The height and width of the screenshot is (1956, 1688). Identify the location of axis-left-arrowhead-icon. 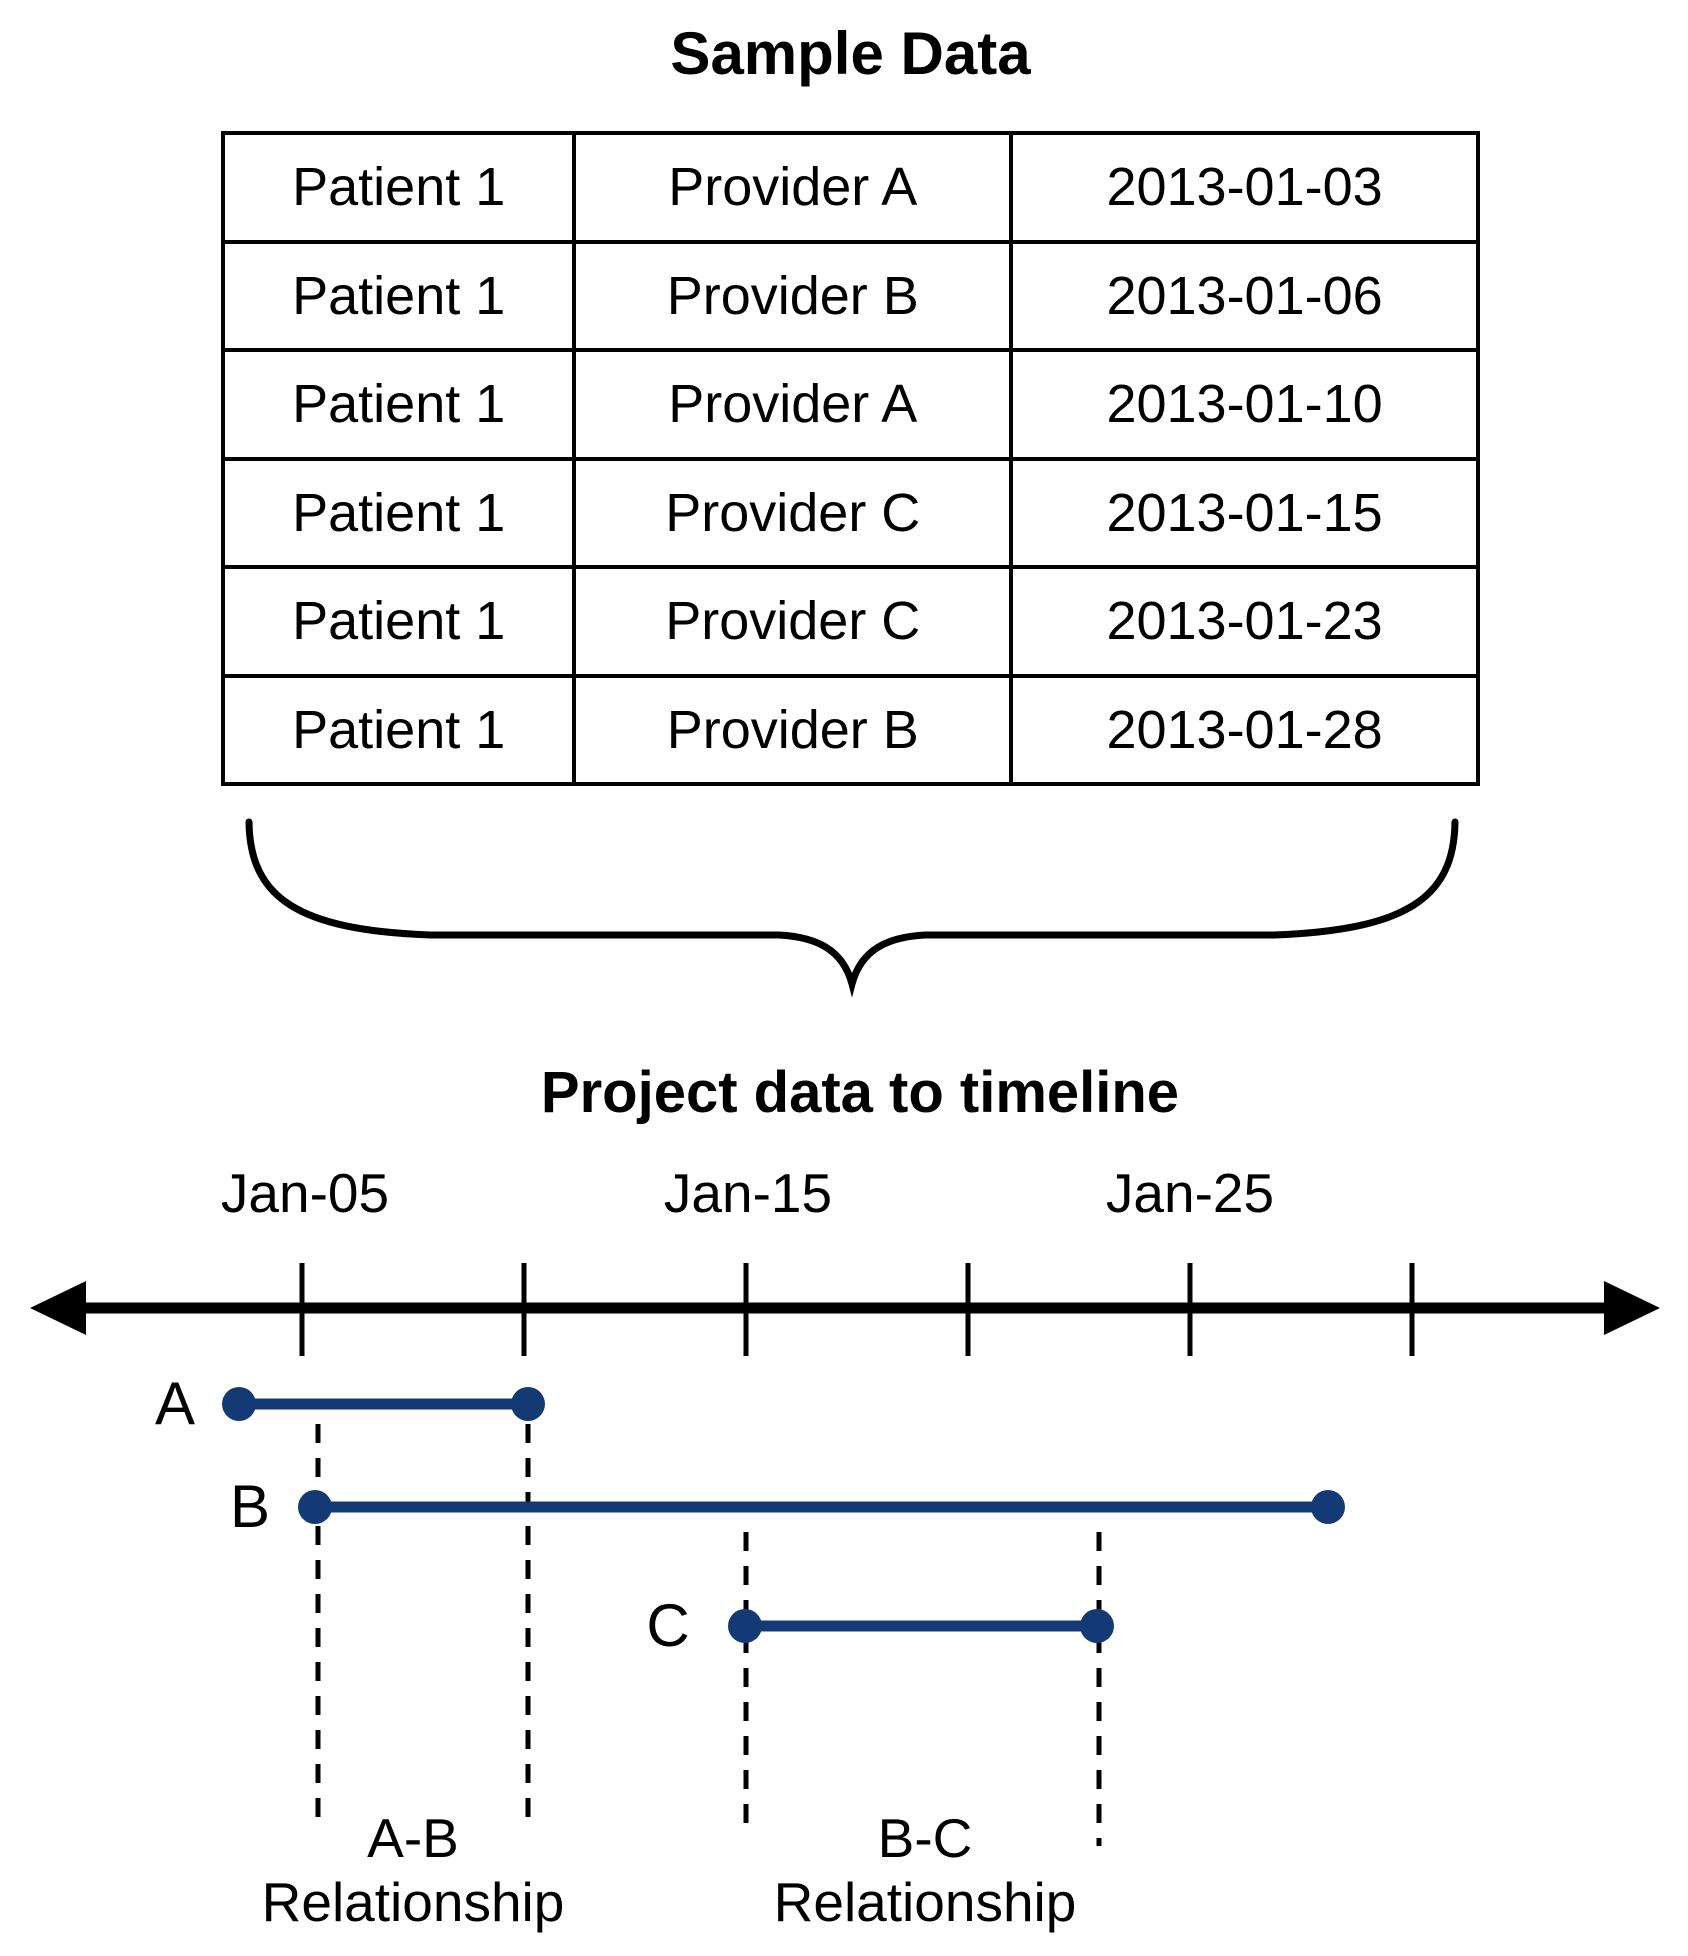
(58, 1308).